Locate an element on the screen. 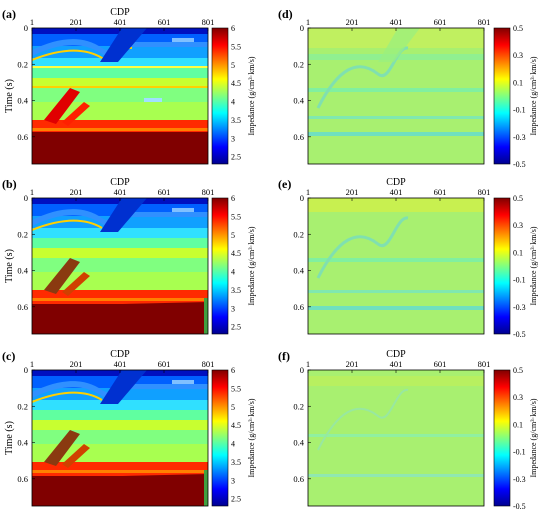 The image size is (550, 521). panel-e is located at coordinates (396, 266).